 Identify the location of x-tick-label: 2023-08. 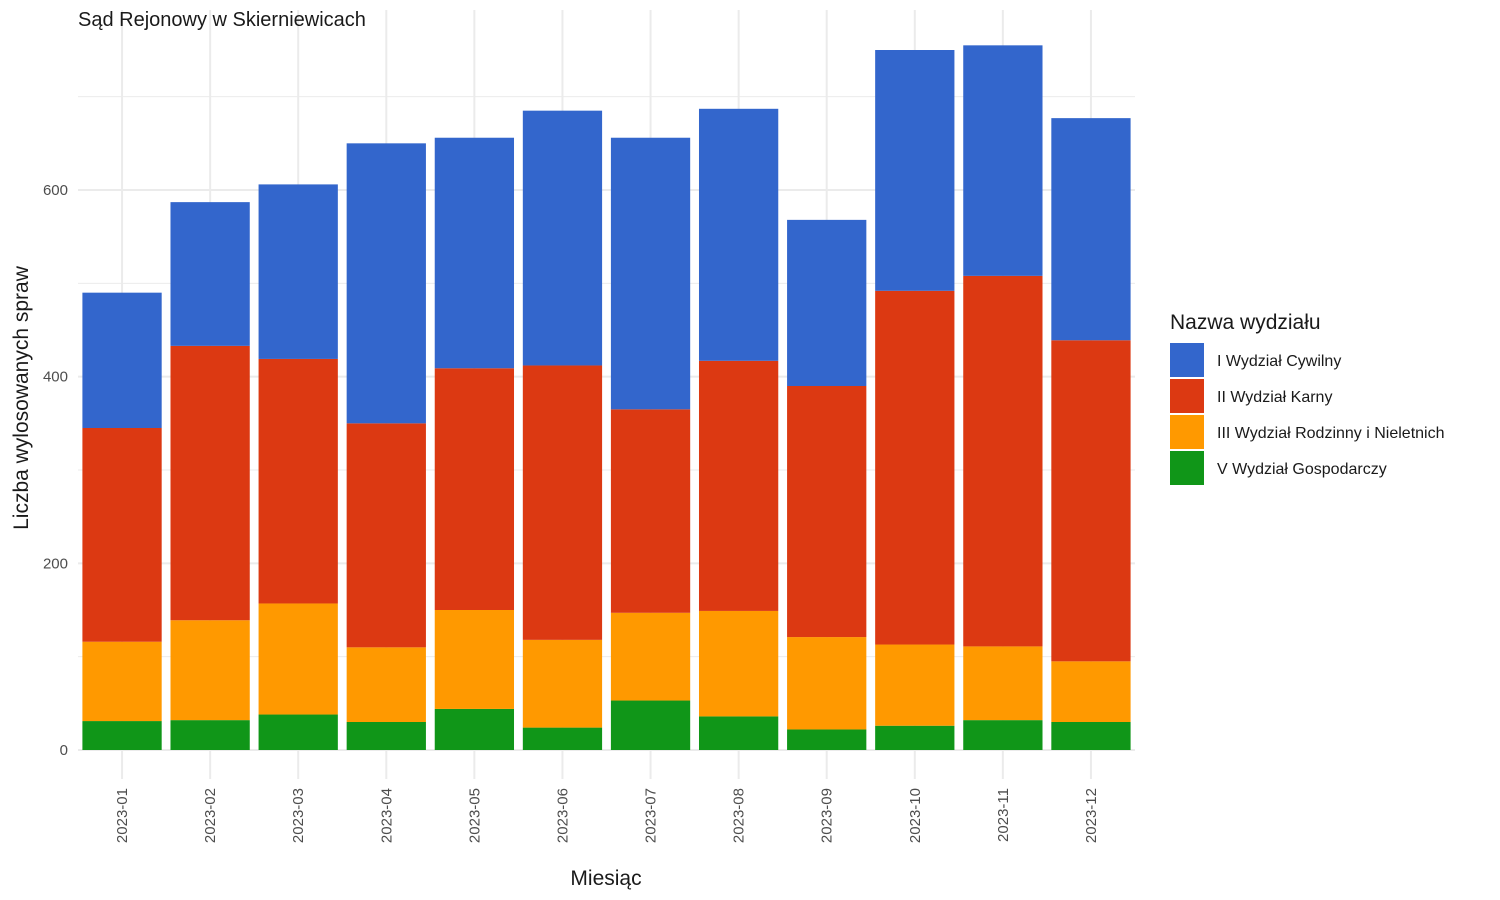
(739, 815).